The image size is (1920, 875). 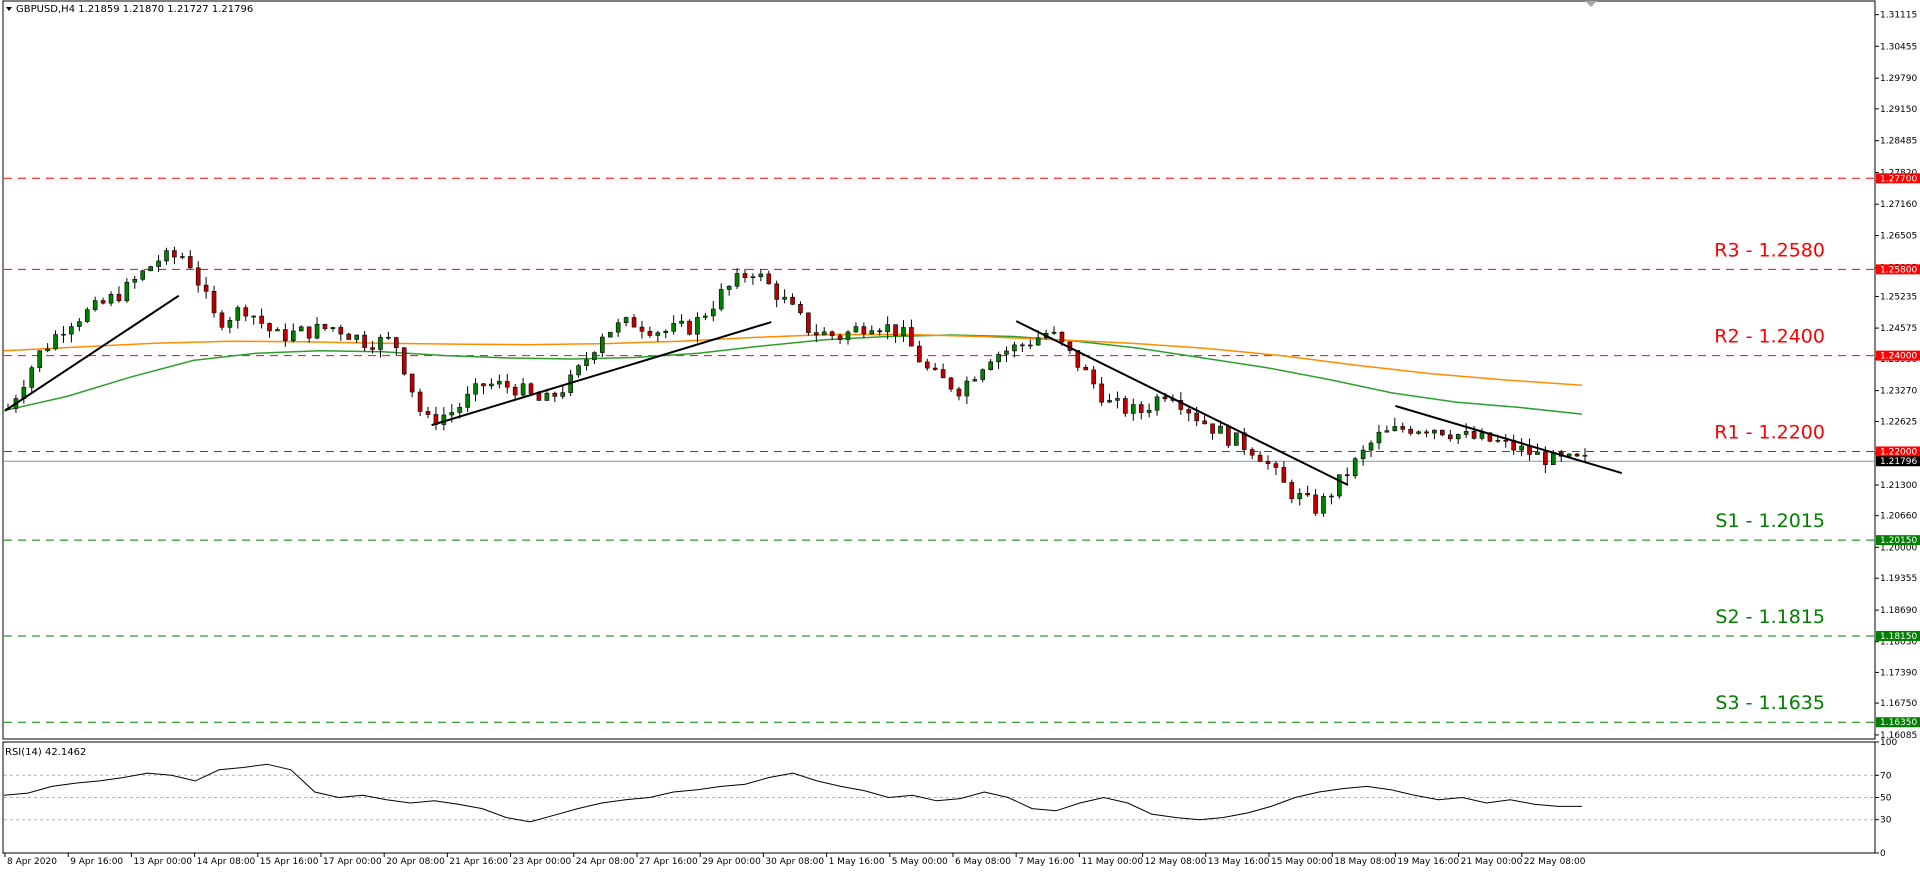 I want to click on level-price-badge-text: 1.25800, so click(x=1898, y=270).